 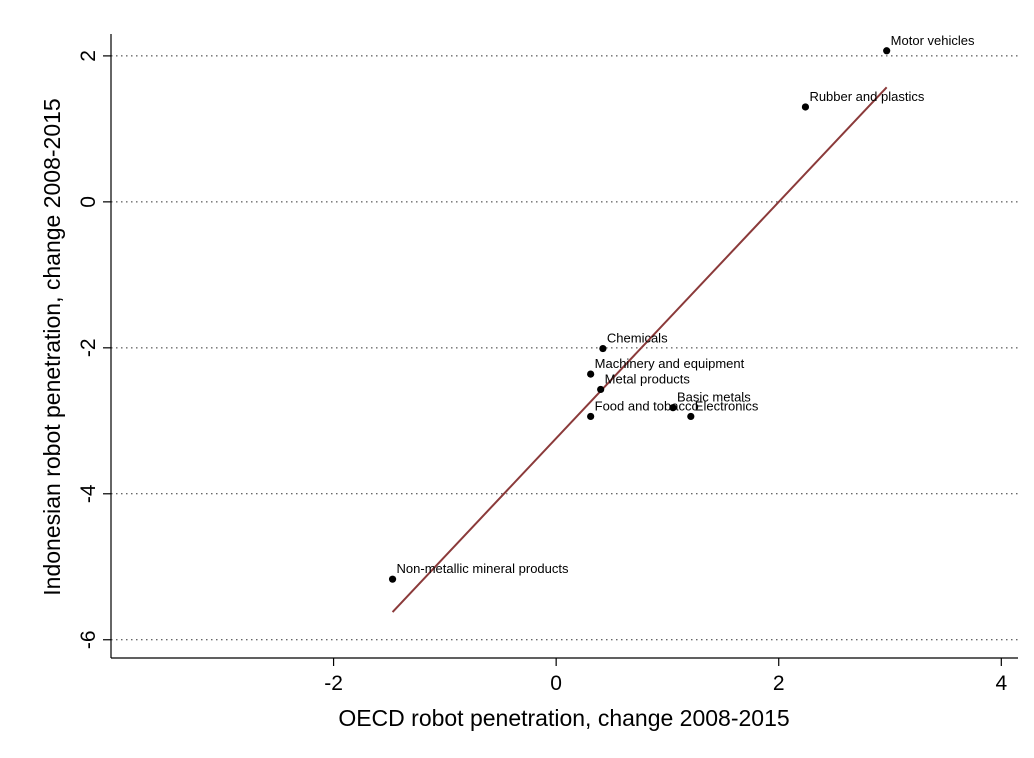 What do you see at coordinates (88, 202) in the screenshot?
I see `y-tick-label-3: 0` at bounding box center [88, 202].